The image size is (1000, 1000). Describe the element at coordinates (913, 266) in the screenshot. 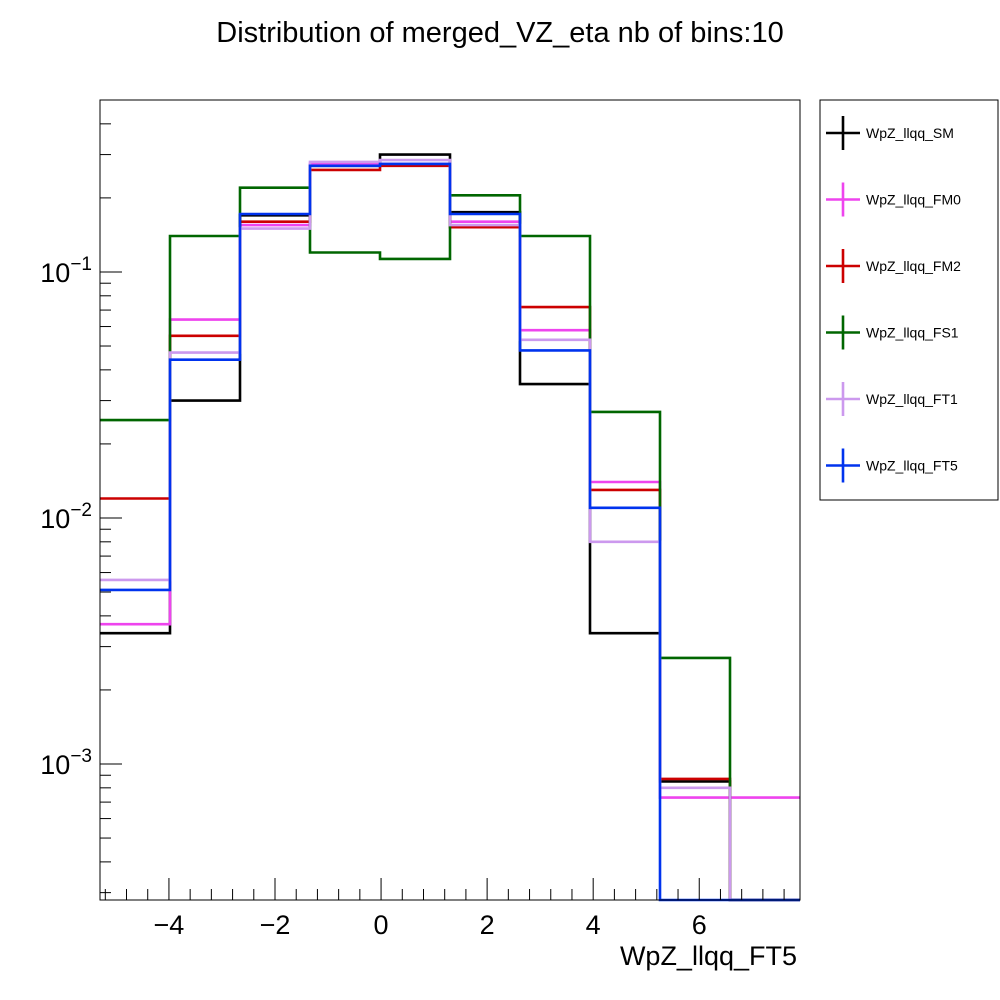

I see `legend-label: WpZ_llqq_FM2` at that location.